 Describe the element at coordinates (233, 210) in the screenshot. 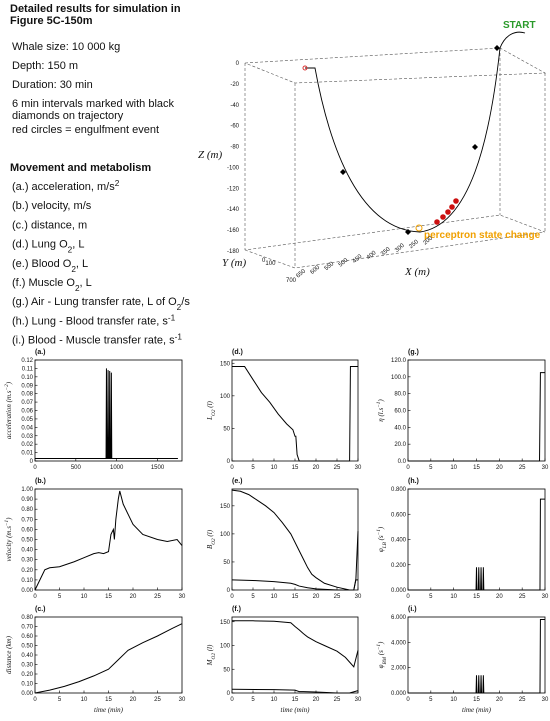

I see `z-tick-label: -140` at that location.